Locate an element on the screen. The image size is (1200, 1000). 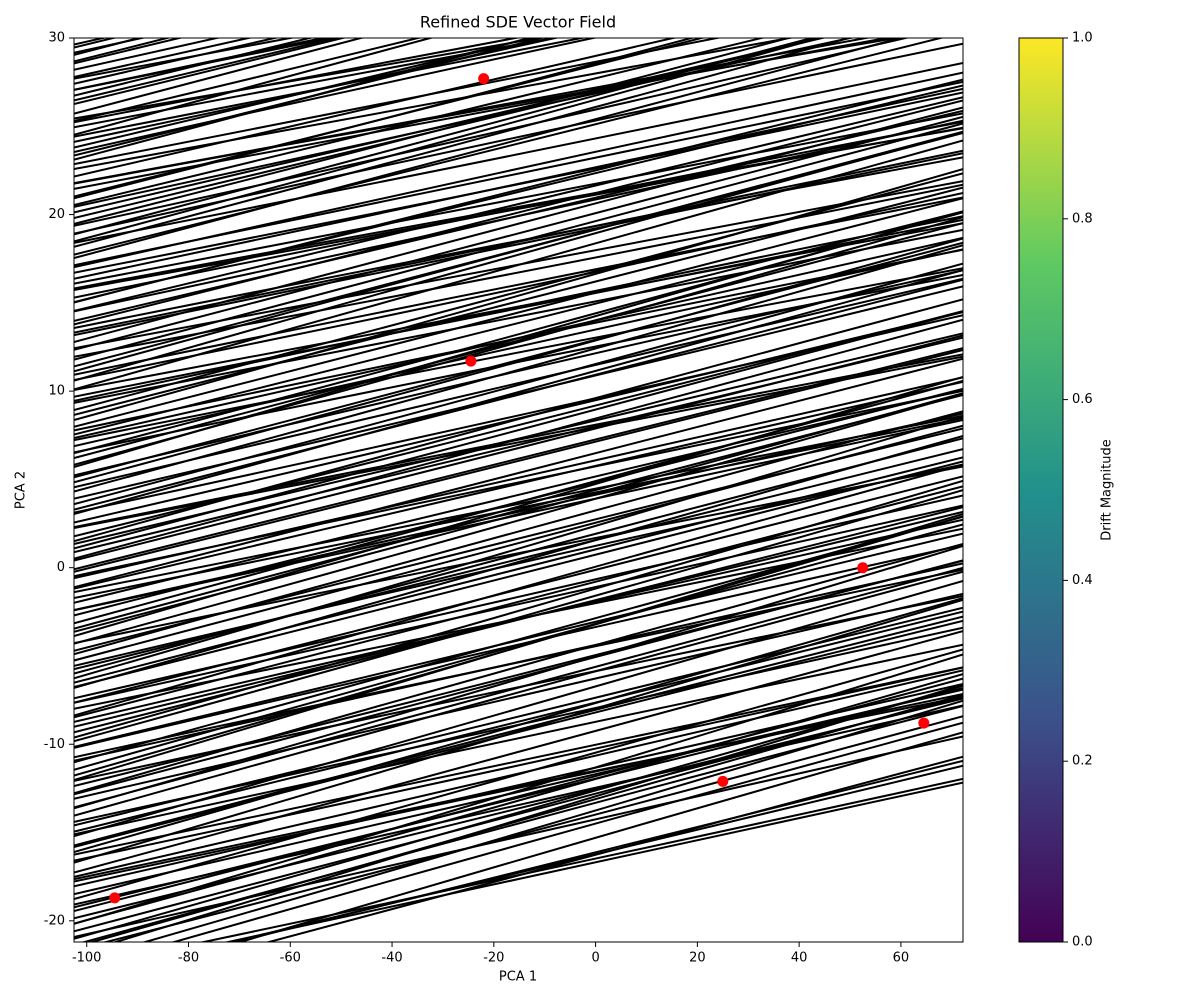
x-tick-label: -40 is located at coordinates (391, 958).